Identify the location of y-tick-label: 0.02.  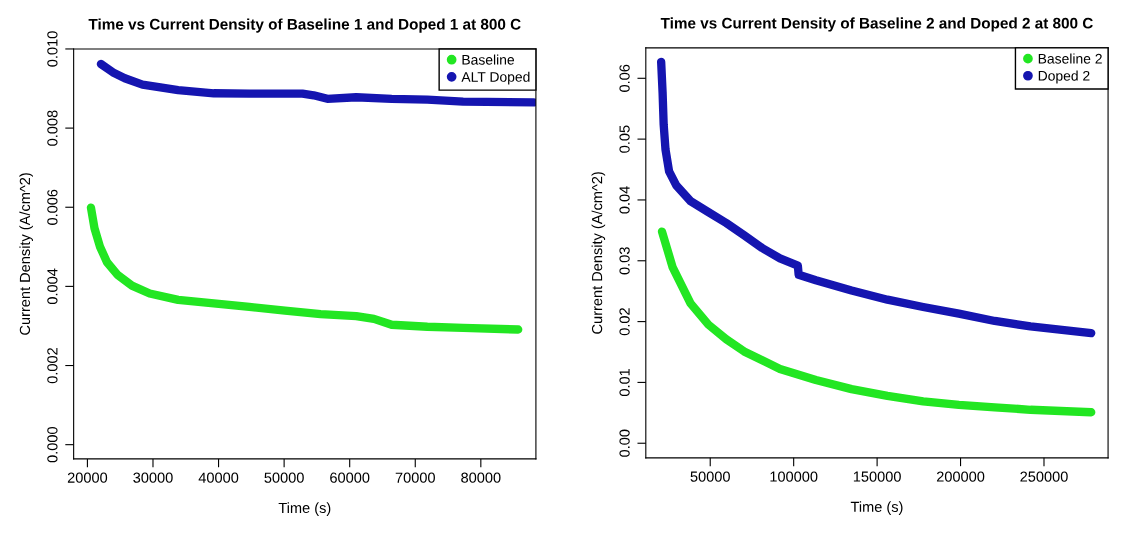
(624, 322).